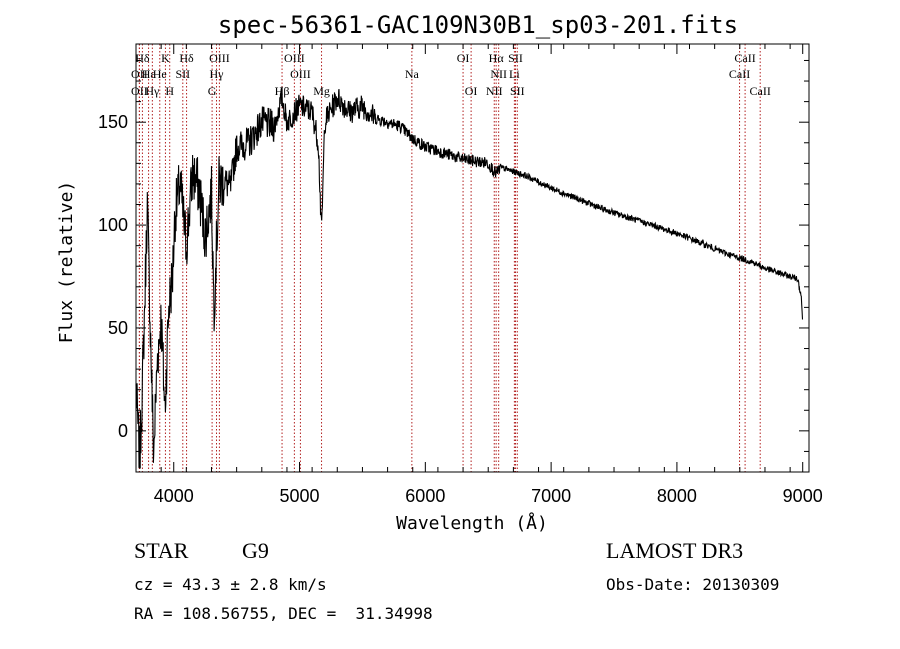 The height and width of the screenshot is (649, 900). What do you see at coordinates (169, 91) in the screenshot?
I see `line-label-7: H` at bounding box center [169, 91].